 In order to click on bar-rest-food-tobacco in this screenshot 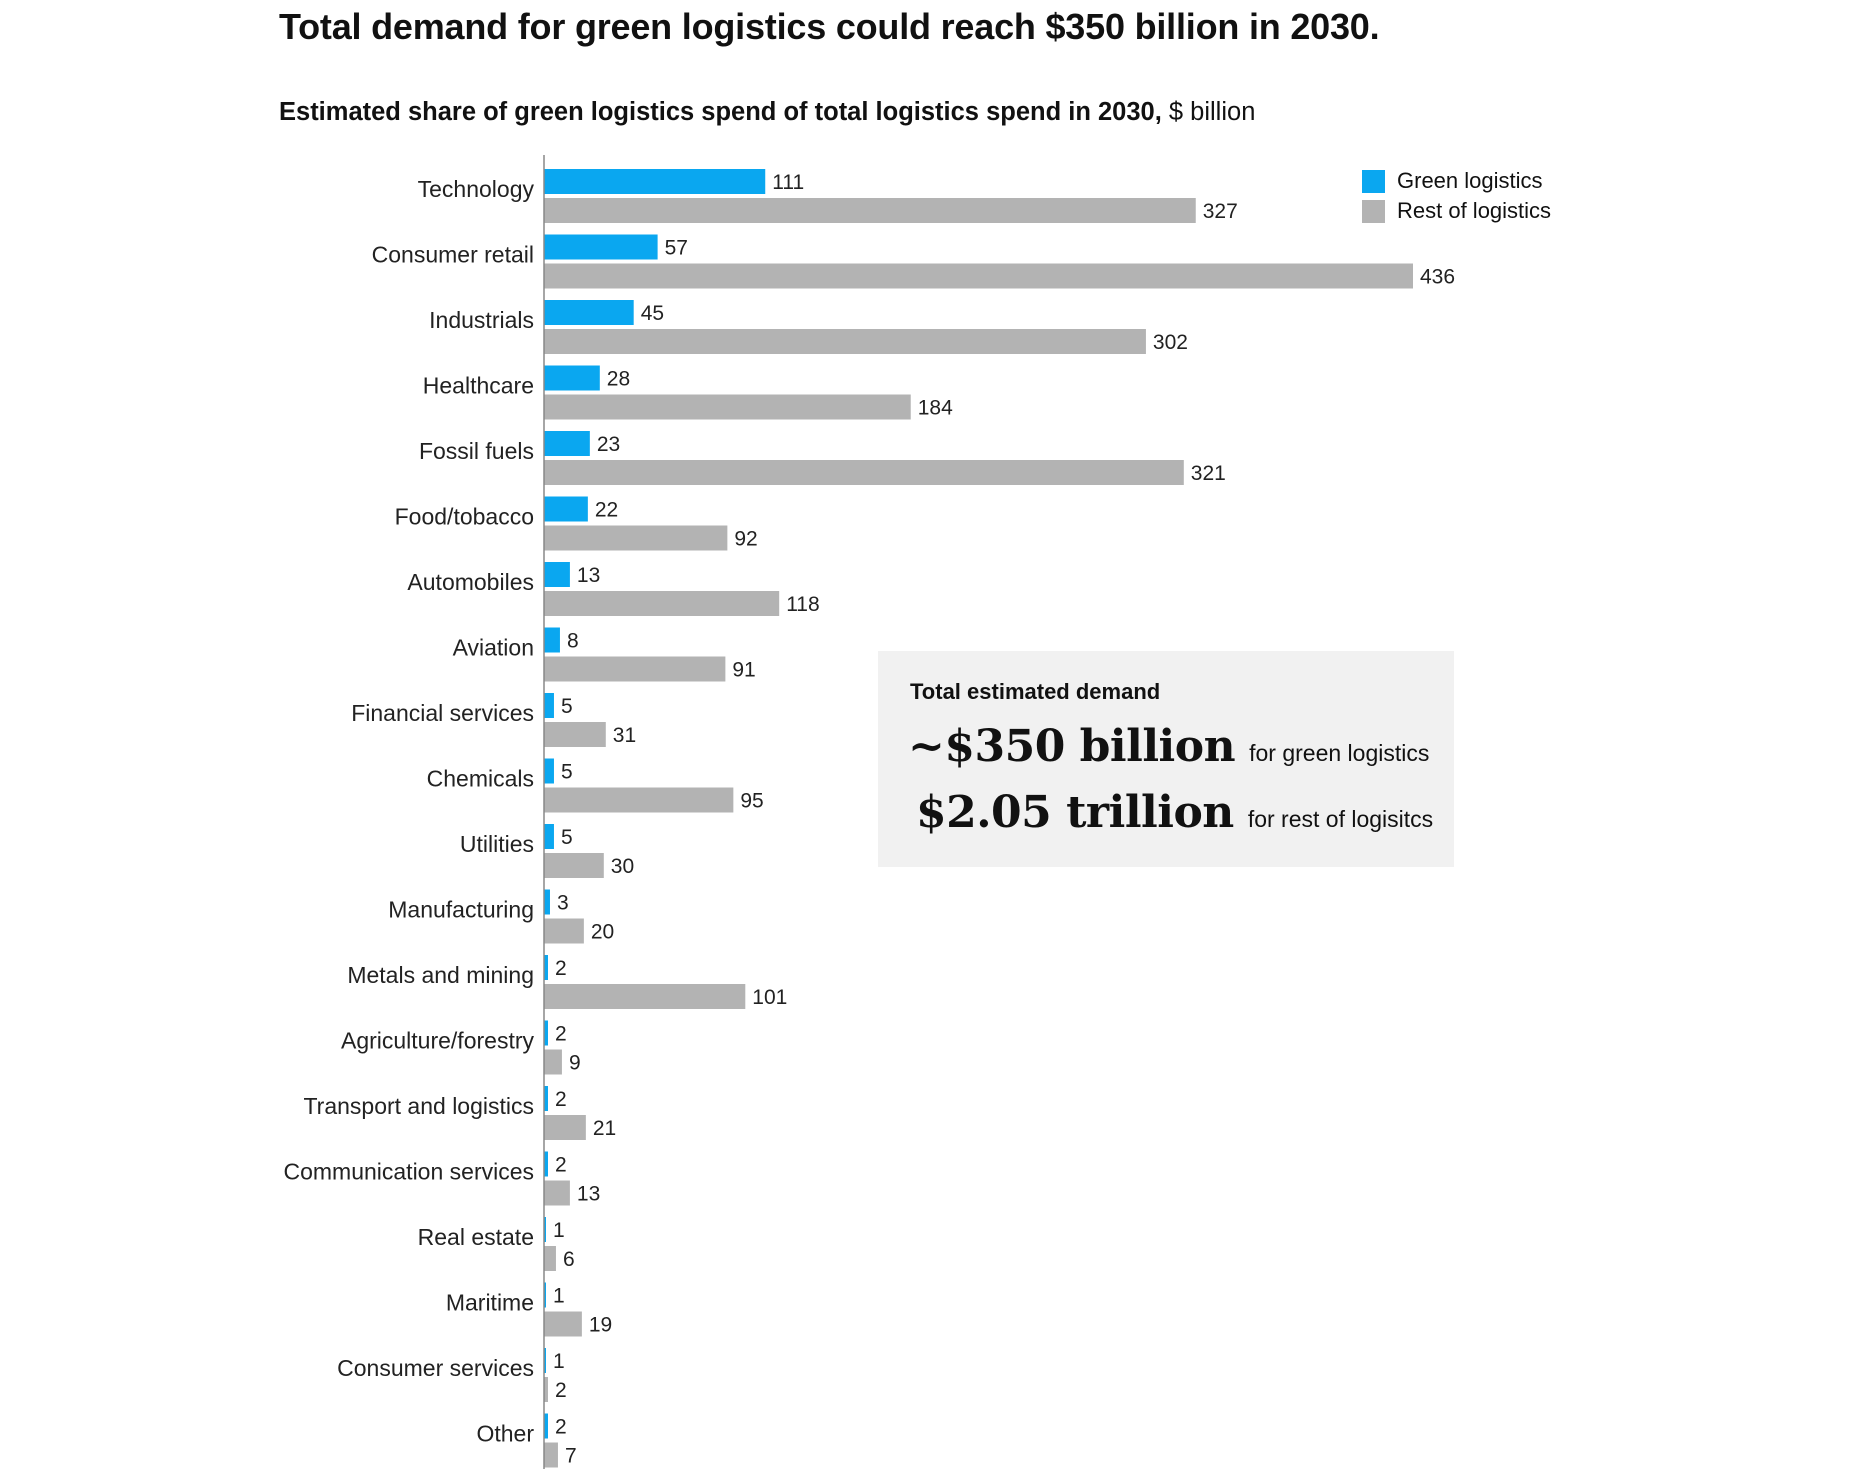, I will do `click(636, 538)`.